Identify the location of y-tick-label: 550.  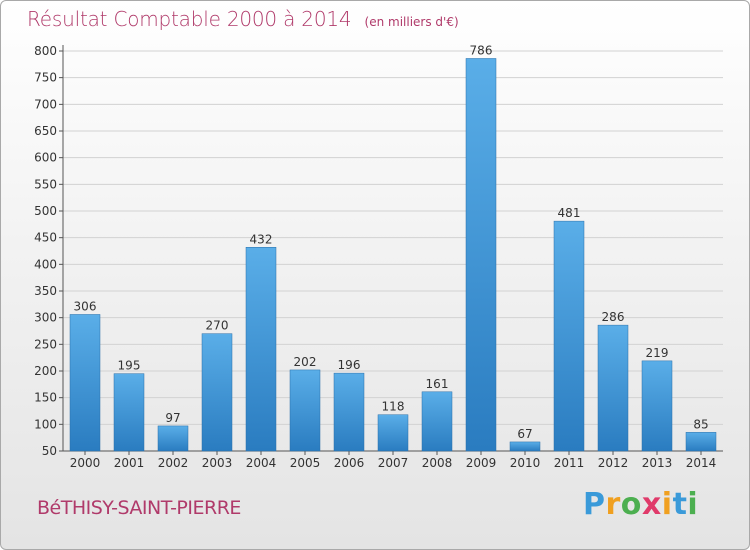
(45, 184).